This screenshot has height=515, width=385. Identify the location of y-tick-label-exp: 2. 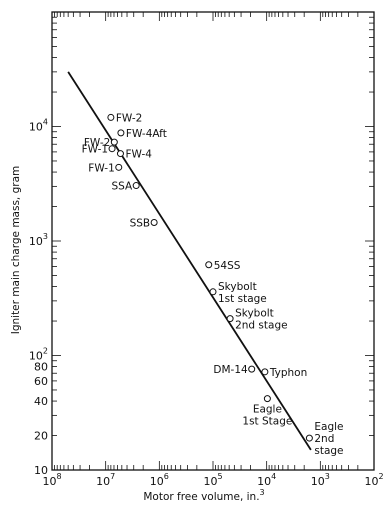
(45, 351).